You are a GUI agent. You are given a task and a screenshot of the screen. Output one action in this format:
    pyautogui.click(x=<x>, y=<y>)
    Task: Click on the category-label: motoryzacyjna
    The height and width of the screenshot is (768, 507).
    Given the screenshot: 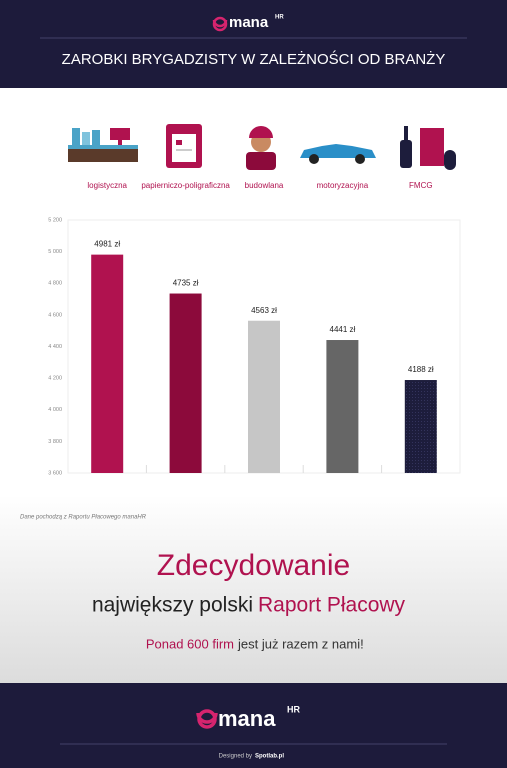 What is the action you would take?
    pyautogui.click(x=343, y=185)
    